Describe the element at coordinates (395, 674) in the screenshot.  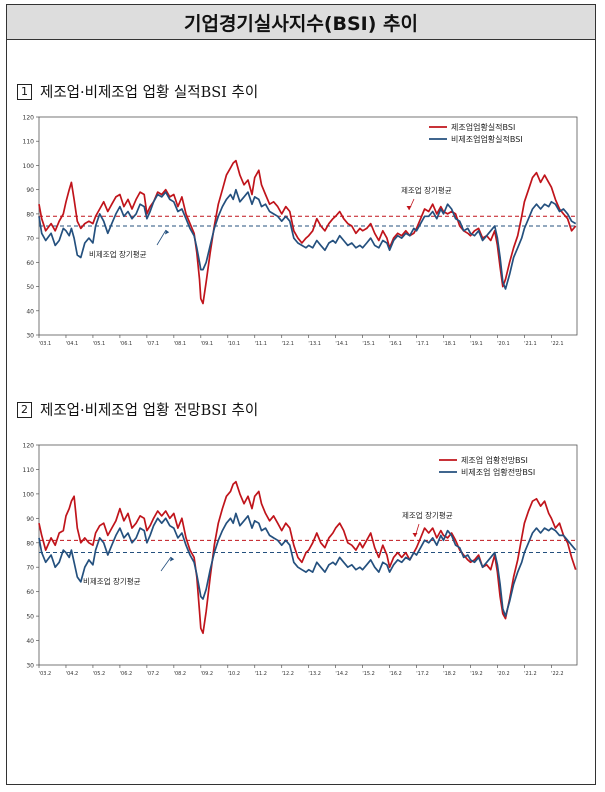
I see `x-tick-label-13: '16.2` at that location.